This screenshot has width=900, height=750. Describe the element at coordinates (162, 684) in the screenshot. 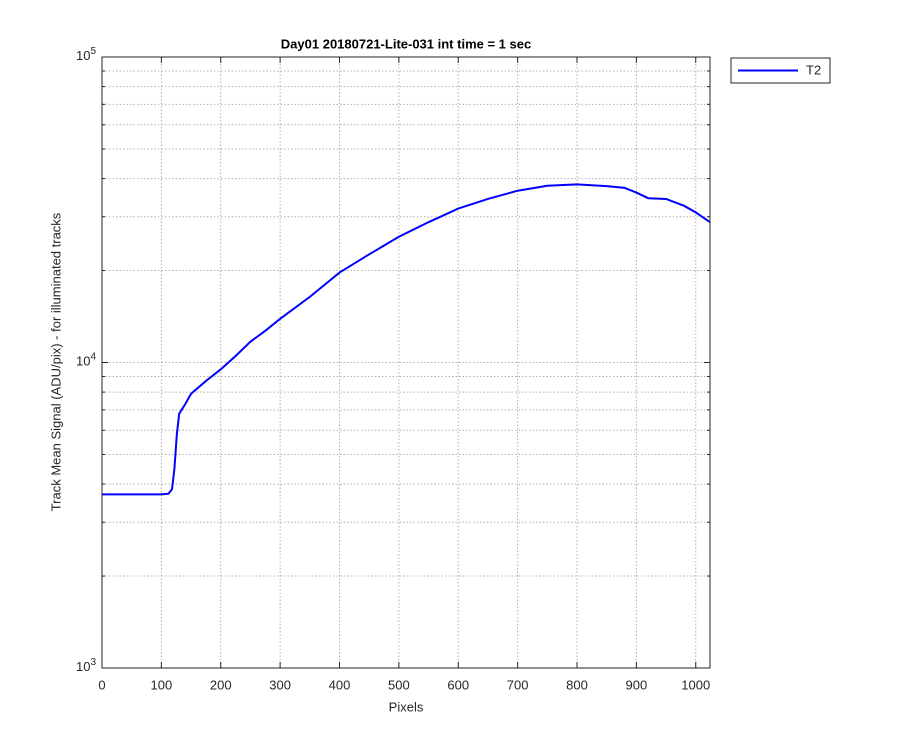

I see `x-tick-label: 100` at that location.